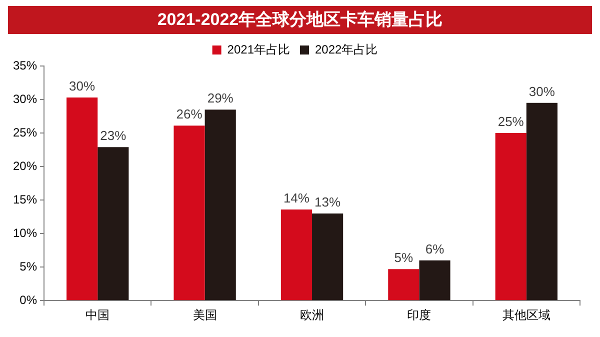 Image resolution: width=600 pixels, height=337 pixels. I want to click on legend-label: 2022年占比, so click(346, 49).